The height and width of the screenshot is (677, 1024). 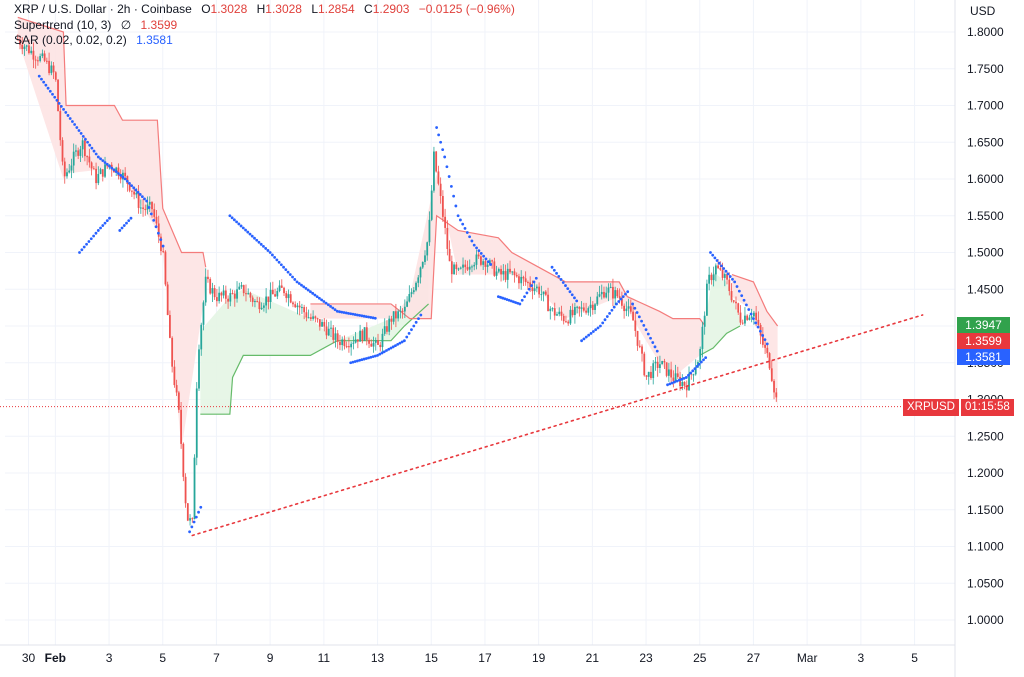 I want to click on time-tick-label: 23, so click(x=646, y=658).